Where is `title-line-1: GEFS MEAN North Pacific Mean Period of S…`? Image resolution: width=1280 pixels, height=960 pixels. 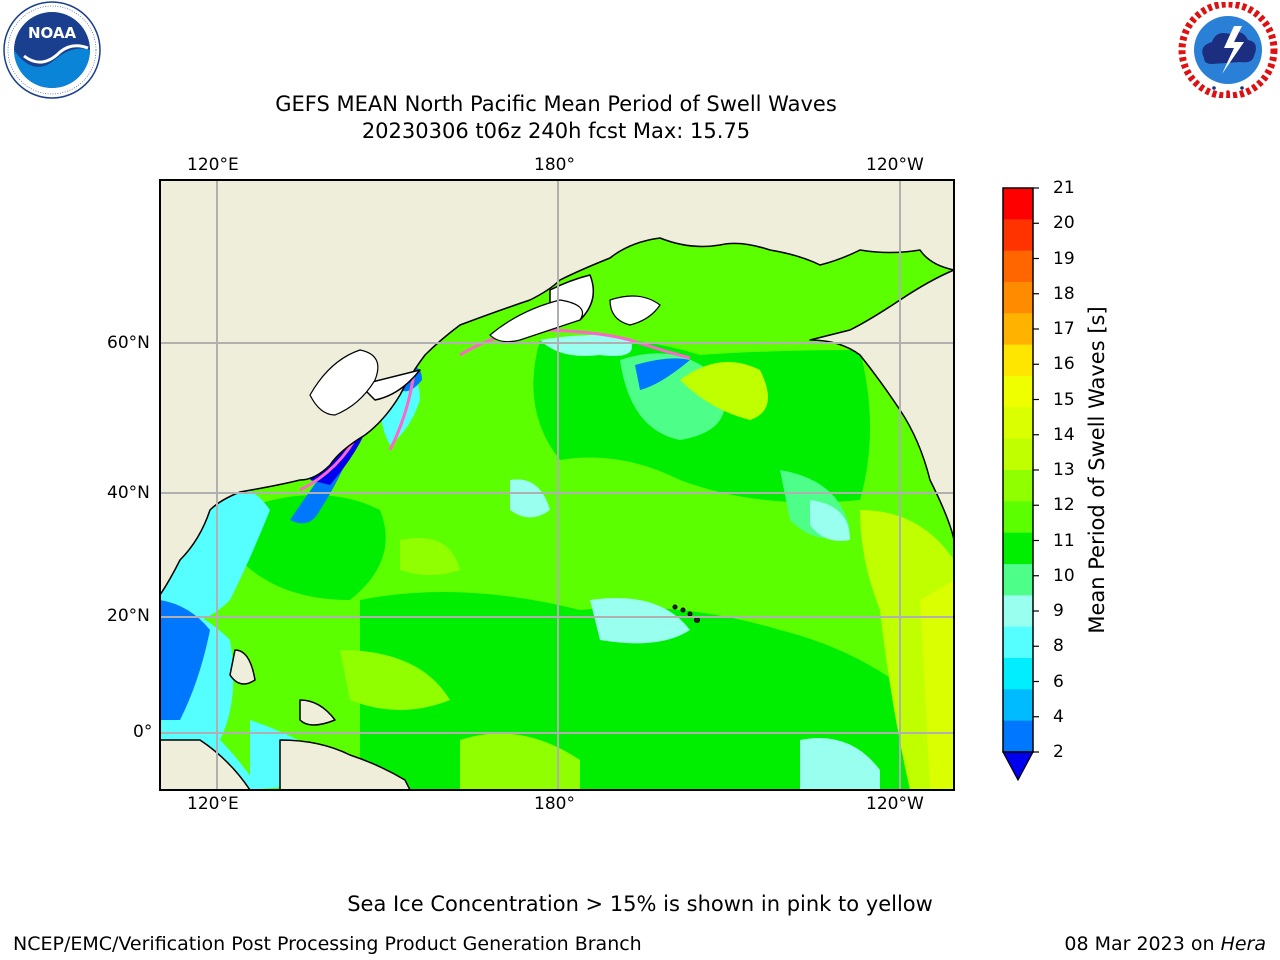
title-line-1: GEFS MEAN North Pacific Mean Period of S… is located at coordinates (556, 104).